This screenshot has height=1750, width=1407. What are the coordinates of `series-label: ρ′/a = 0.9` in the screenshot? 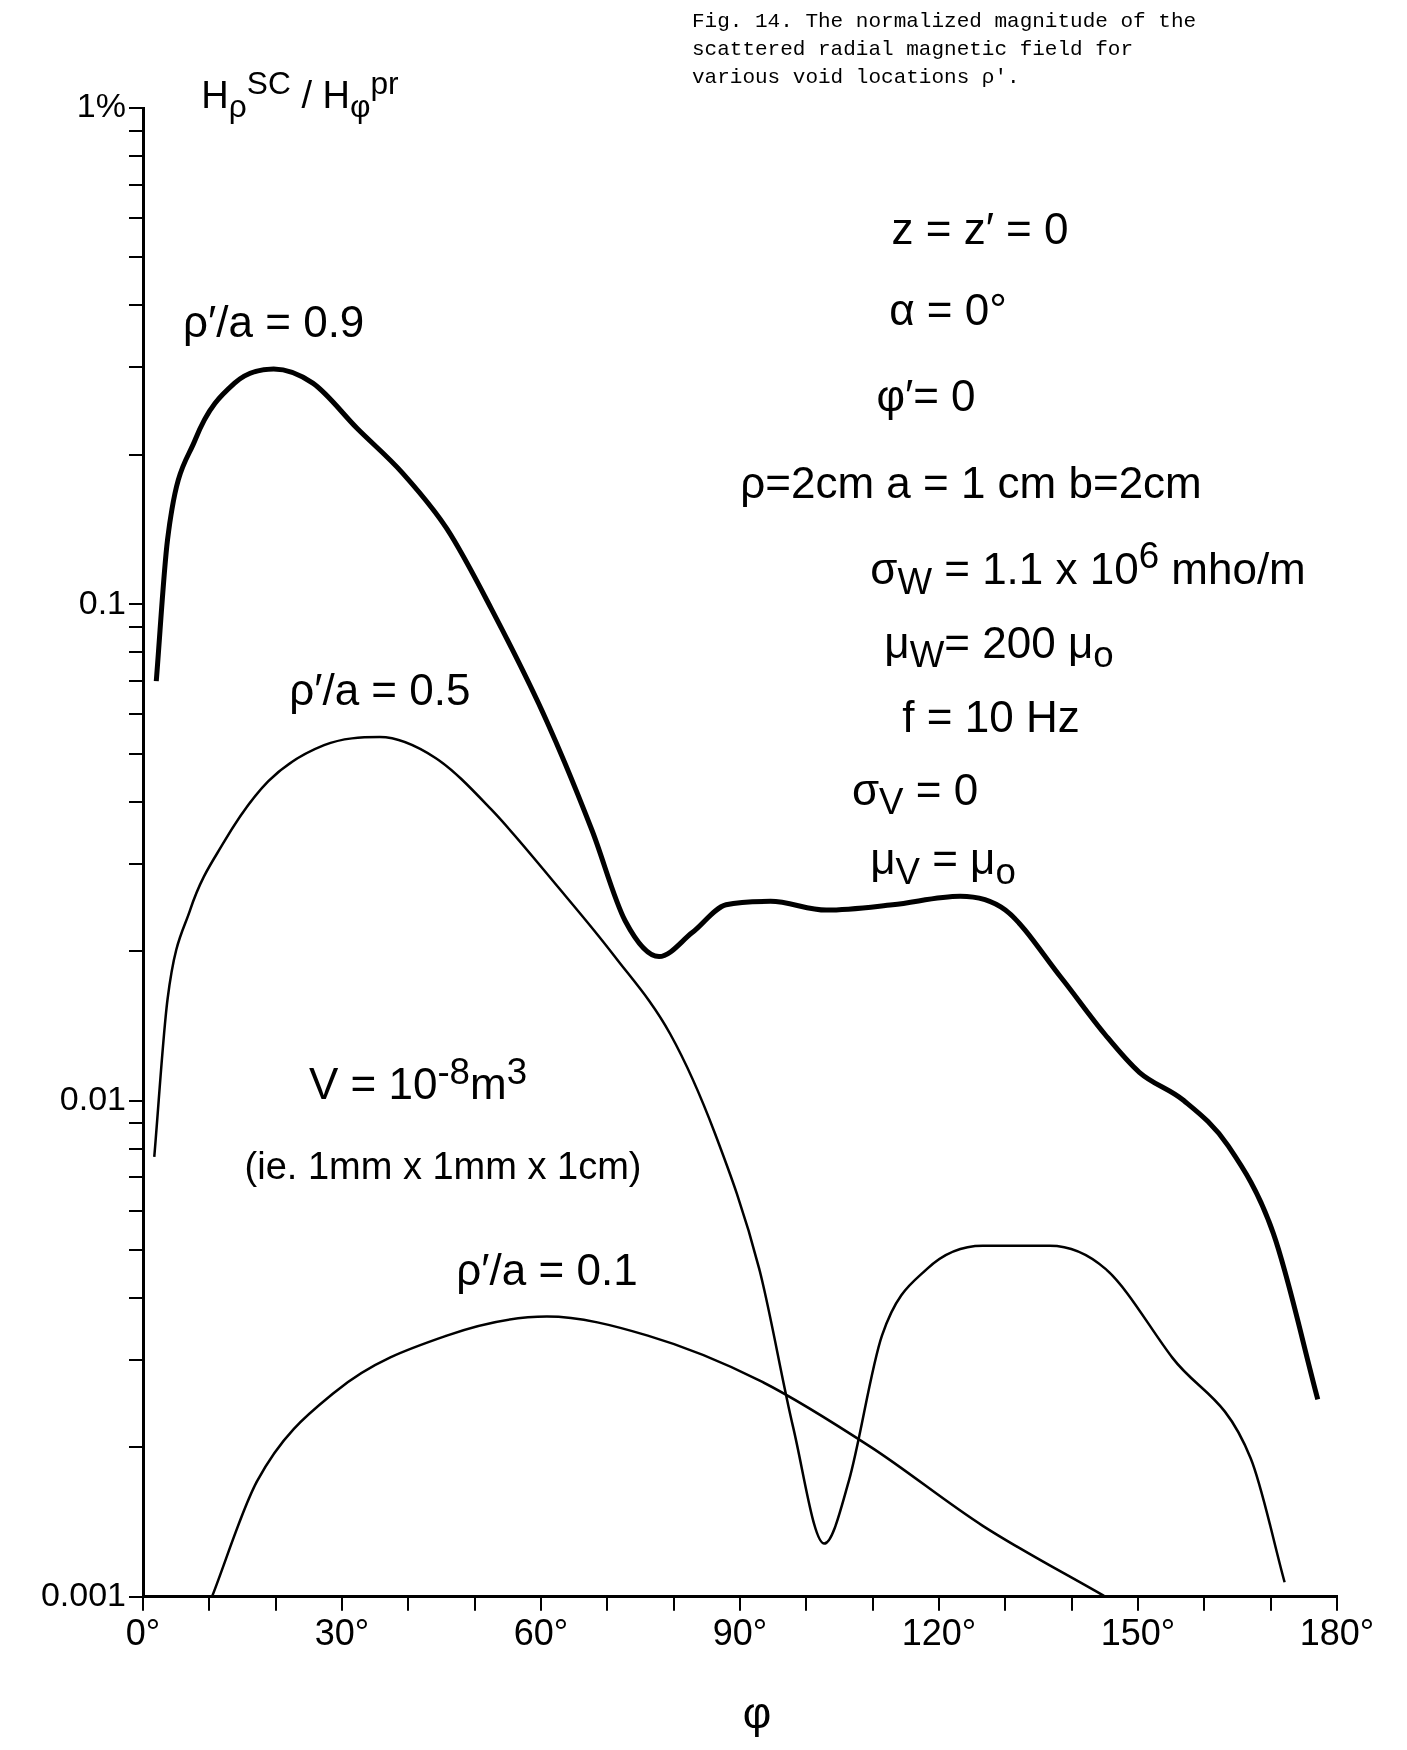 It's located at (274, 322).